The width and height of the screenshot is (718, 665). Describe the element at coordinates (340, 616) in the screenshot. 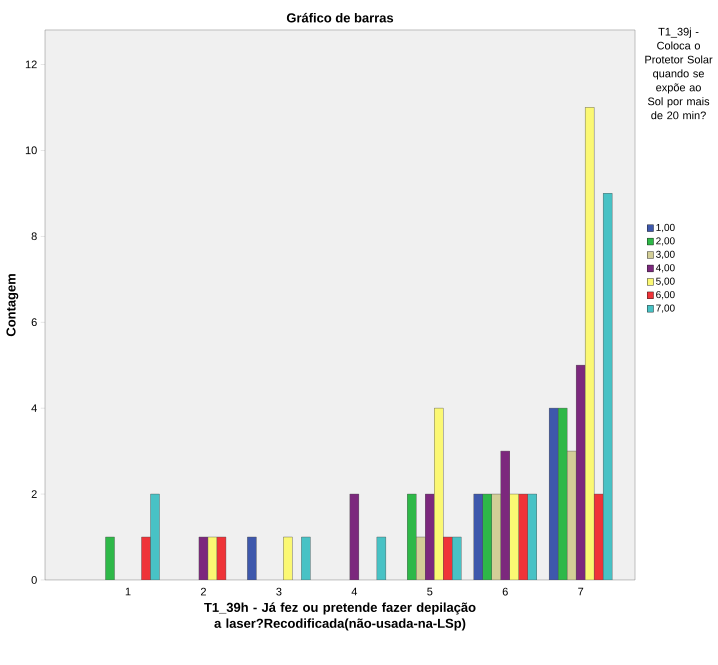

I see `x-axis-title: T1_39h - Já fez ou pretende fazer depilação a laser?Recodificada(não-usada-na-LSp)` at that location.